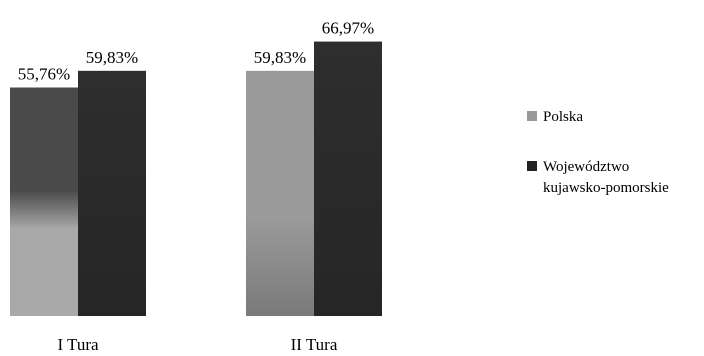 The width and height of the screenshot is (704, 356). What do you see at coordinates (586, 167) in the screenshot?
I see `legend-label-2-line-1: Województwo` at bounding box center [586, 167].